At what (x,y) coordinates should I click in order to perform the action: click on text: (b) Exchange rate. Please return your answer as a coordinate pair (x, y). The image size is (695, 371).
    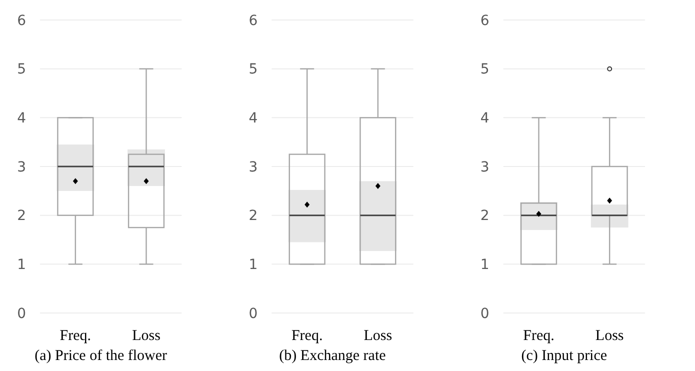
    Looking at the image, I should click on (332, 356).